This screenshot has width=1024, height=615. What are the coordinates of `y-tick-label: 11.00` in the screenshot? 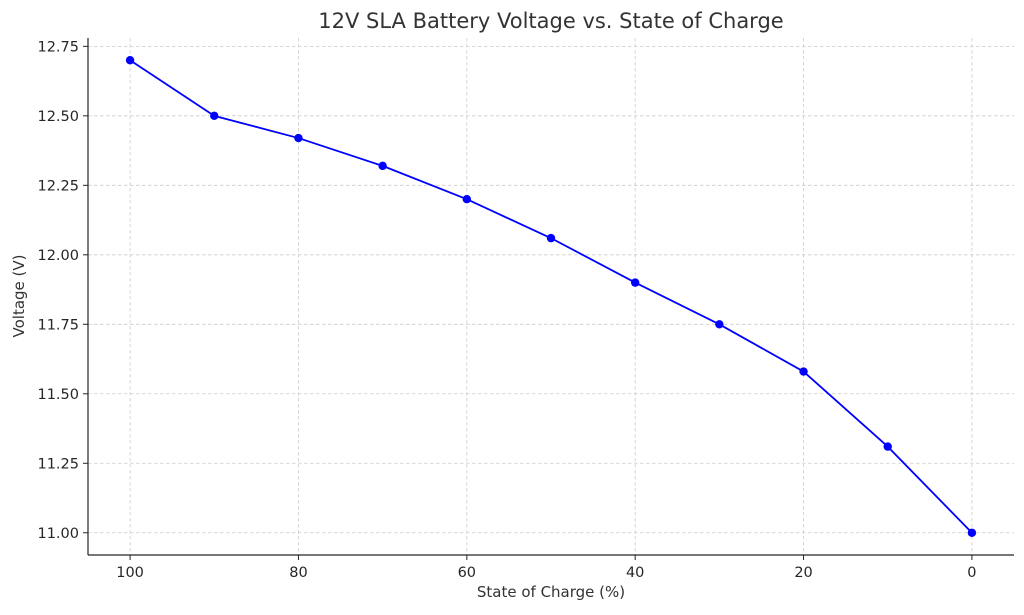 It's located at (58, 534).